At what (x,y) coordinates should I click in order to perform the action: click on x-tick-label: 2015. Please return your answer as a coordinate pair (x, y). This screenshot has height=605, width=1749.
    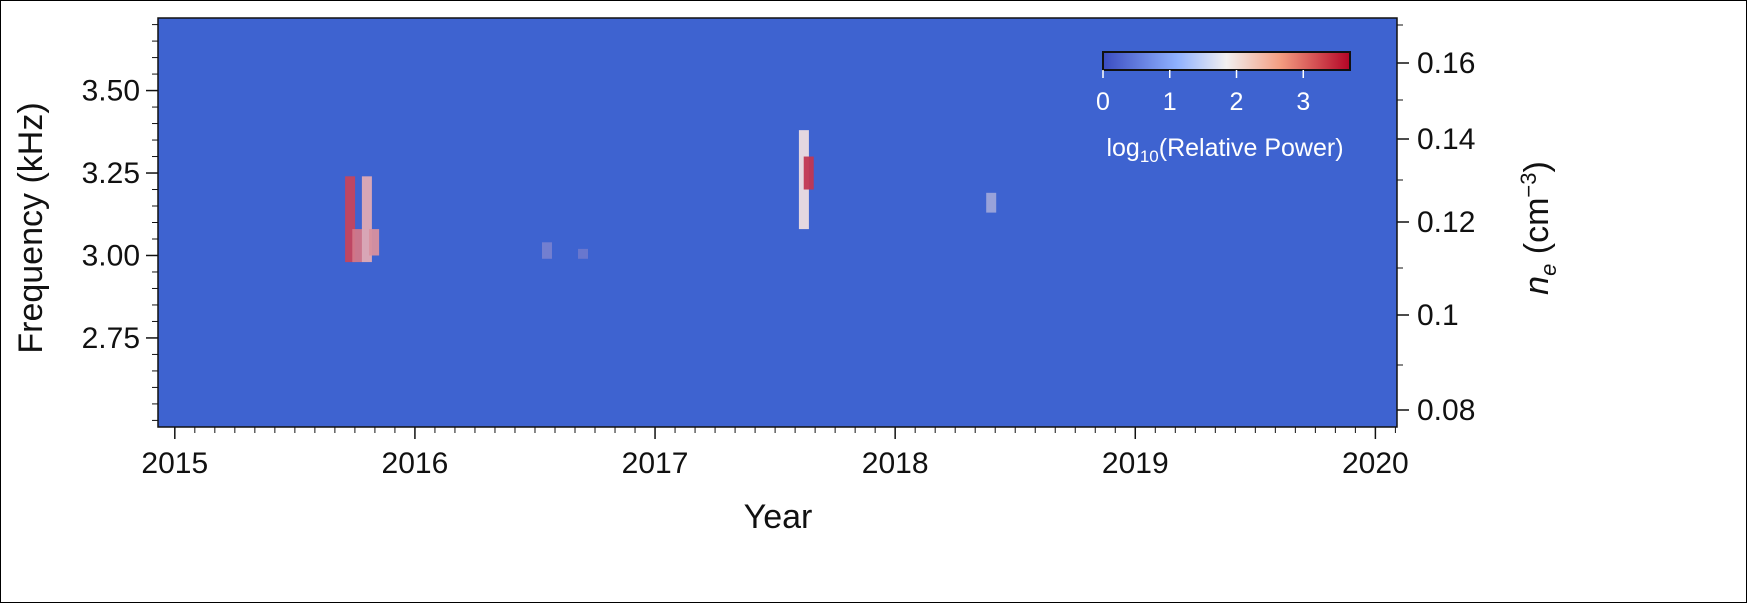
    Looking at the image, I should click on (174, 463).